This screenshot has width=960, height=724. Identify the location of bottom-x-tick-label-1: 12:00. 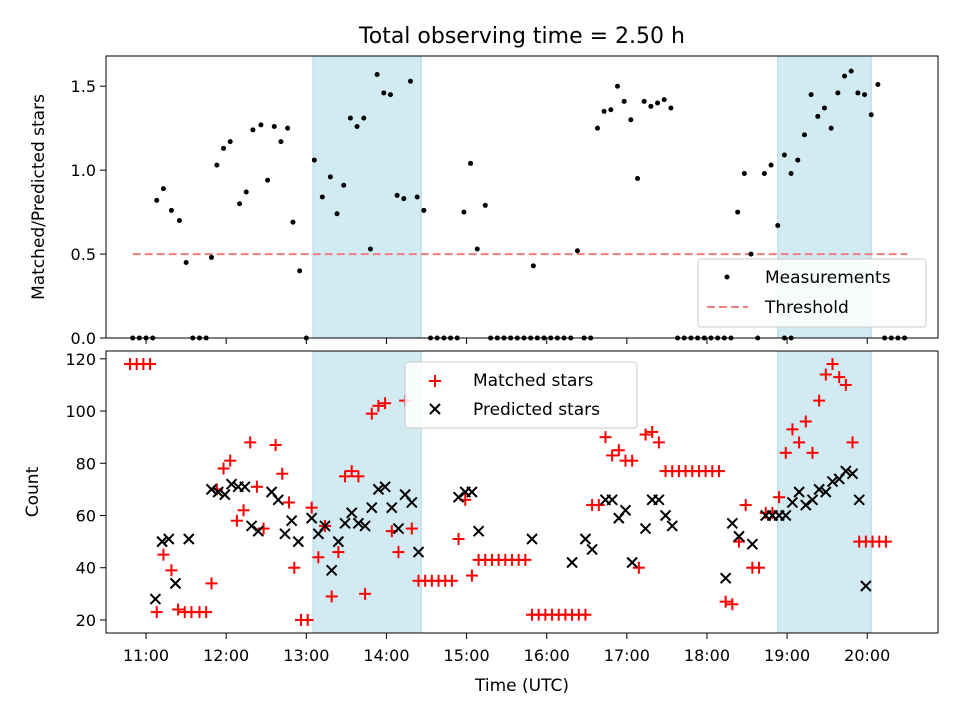
(226, 655).